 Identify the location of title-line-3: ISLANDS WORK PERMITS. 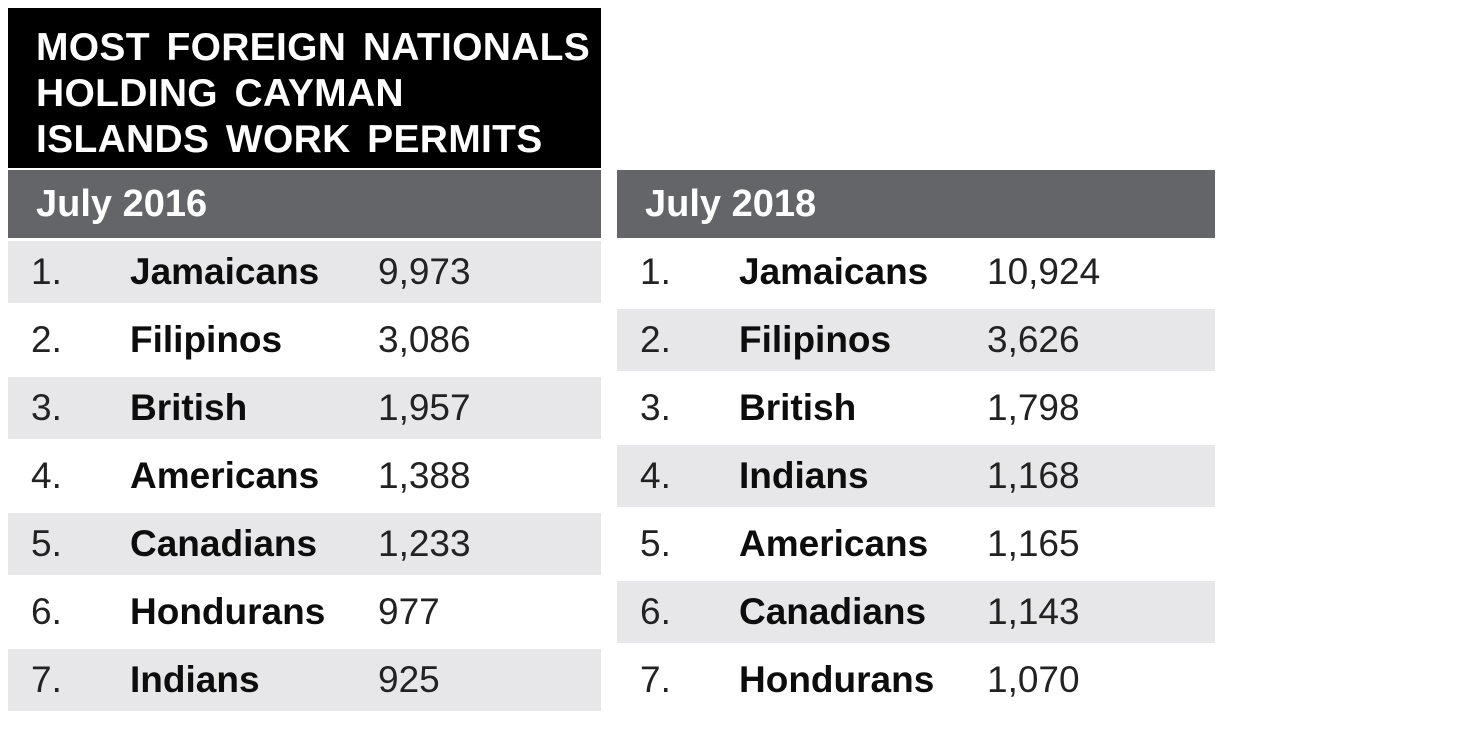
(289, 139).